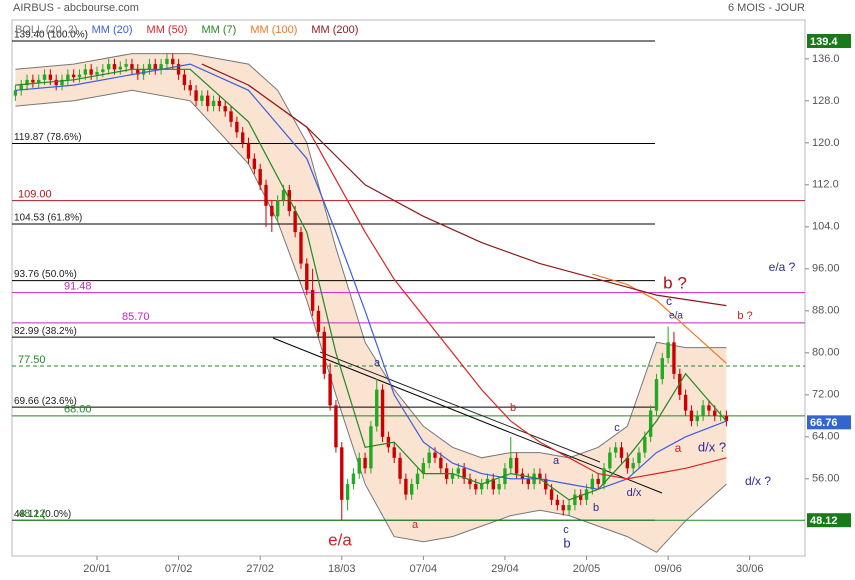 This screenshot has width=855, height=580. I want to click on price-level-label: 109.00, so click(35, 194).